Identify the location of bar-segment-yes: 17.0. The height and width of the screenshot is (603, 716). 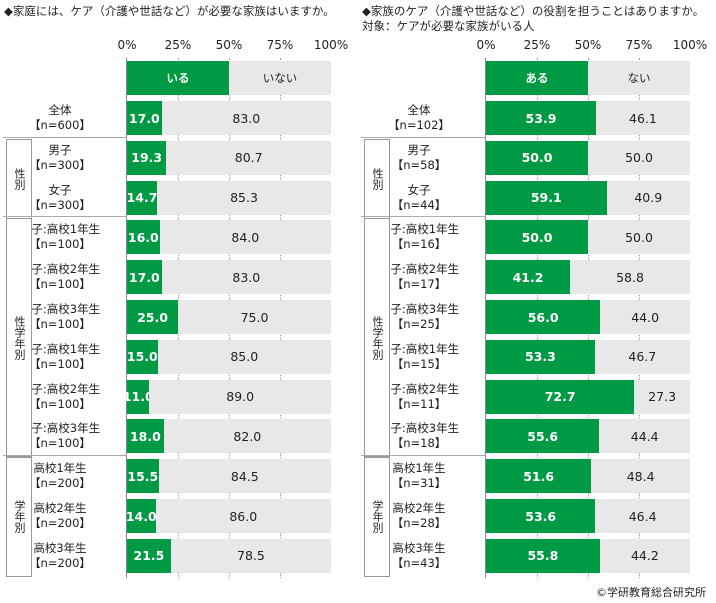
(144, 277).